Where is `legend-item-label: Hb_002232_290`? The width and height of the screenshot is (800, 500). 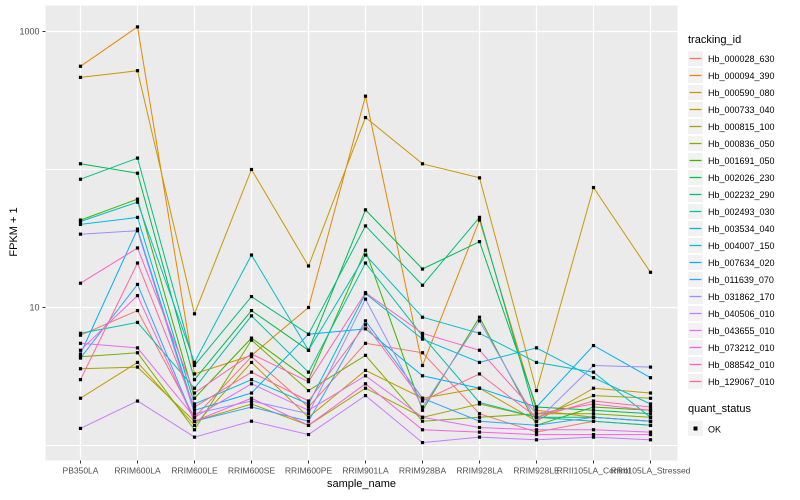
legend-item-label: Hb_002232_290 is located at coordinates (741, 195).